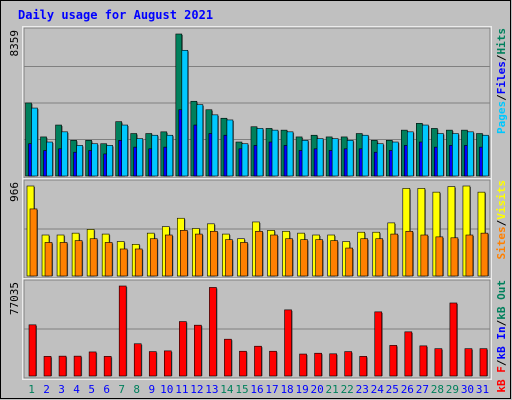 The width and height of the screenshot is (512, 400). Describe the element at coordinates (115, 15) in the screenshot. I see `chart-title: Daily usage for August 2021` at that location.